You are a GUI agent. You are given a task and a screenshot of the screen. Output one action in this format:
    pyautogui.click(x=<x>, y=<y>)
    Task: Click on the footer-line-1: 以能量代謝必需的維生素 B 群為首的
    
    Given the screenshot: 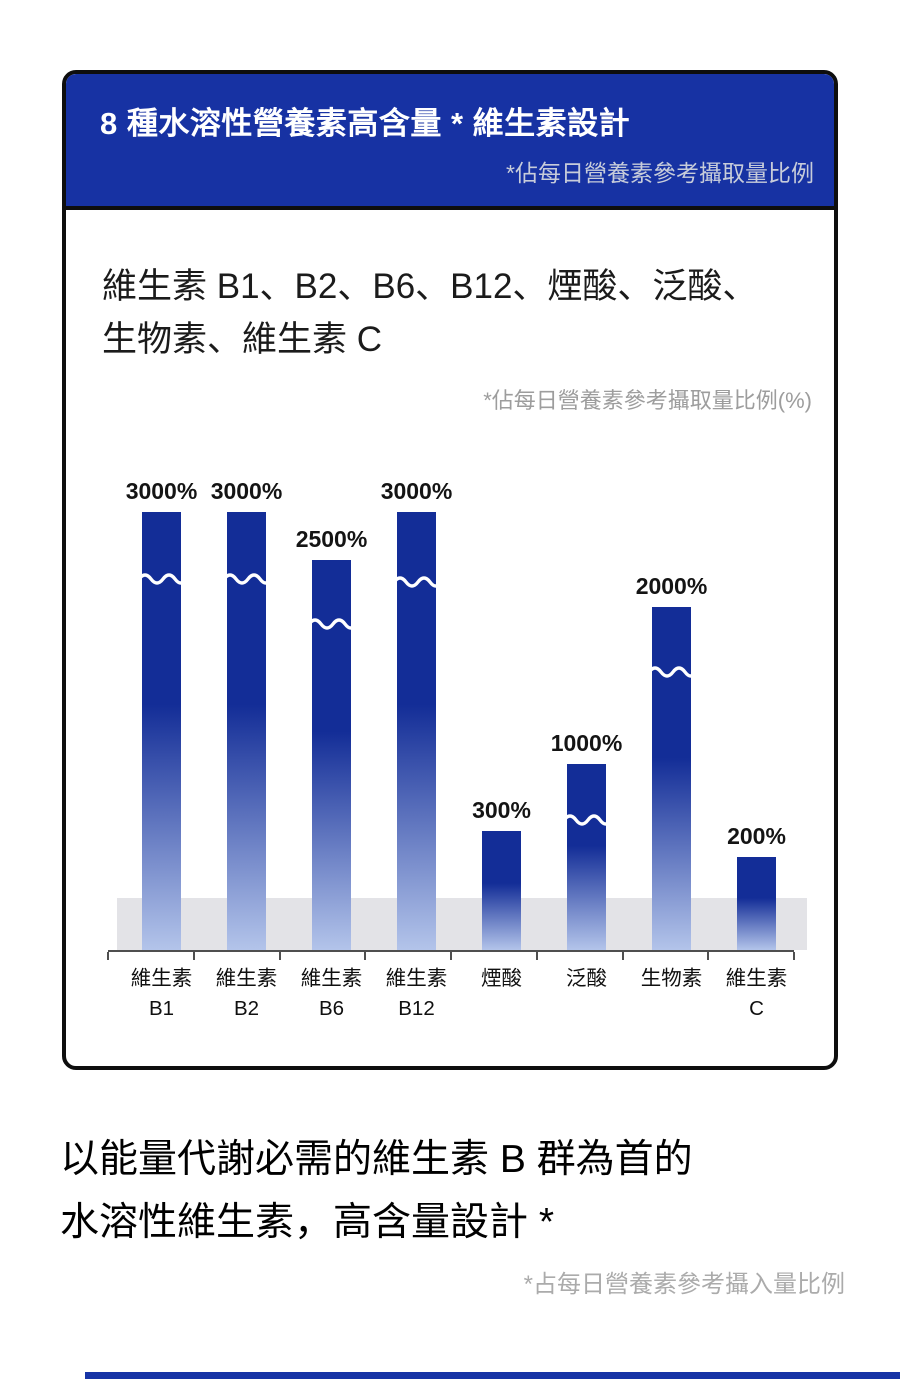 What is the action you would take?
    pyautogui.click(x=376, y=1159)
    